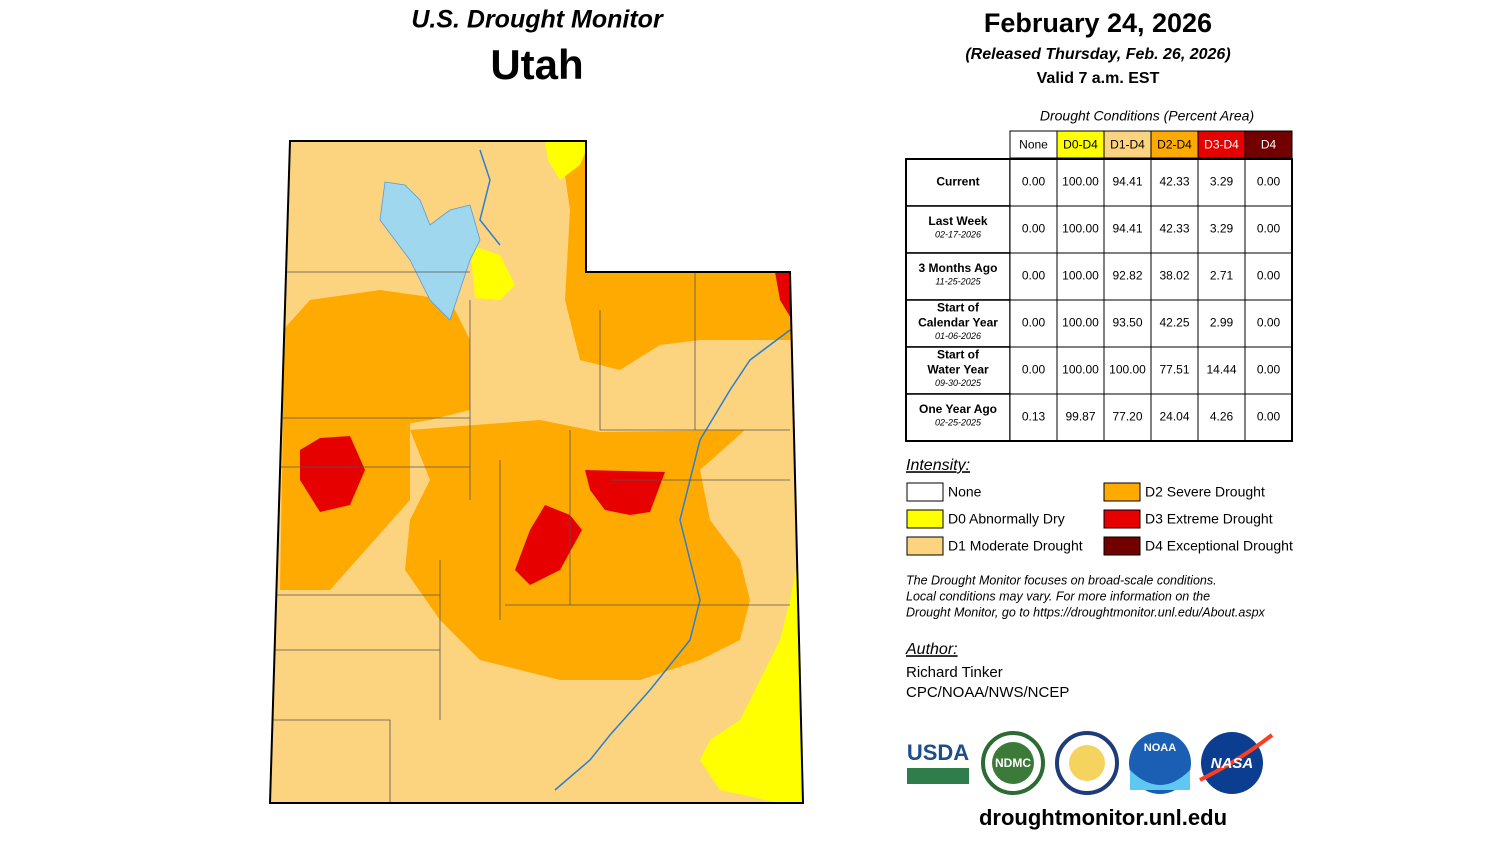 This screenshot has width=1500, height=843. Describe the element at coordinates (1209, 519) in the screenshot. I see `legend-label: D3 Extreme Drought` at that location.